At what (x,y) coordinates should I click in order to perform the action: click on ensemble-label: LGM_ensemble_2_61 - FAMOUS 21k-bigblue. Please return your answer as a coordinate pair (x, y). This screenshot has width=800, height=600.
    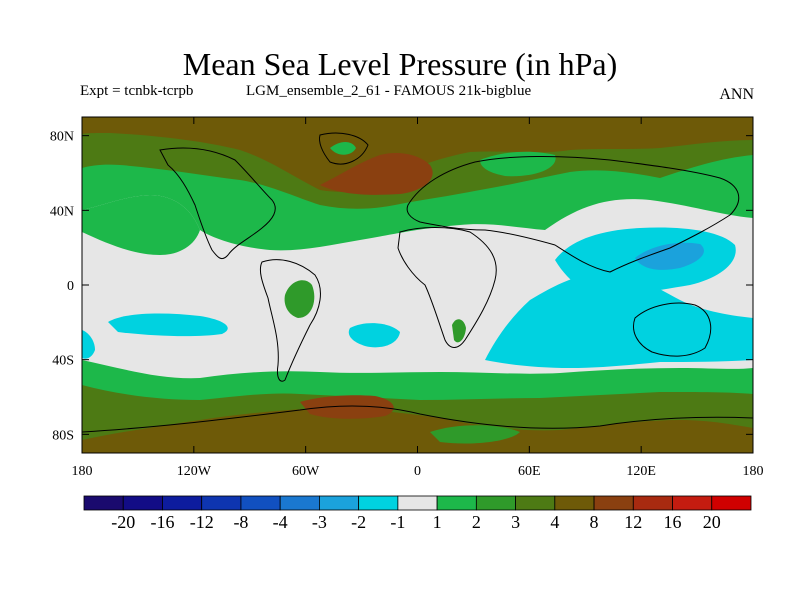
    Looking at the image, I should click on (389, 91).